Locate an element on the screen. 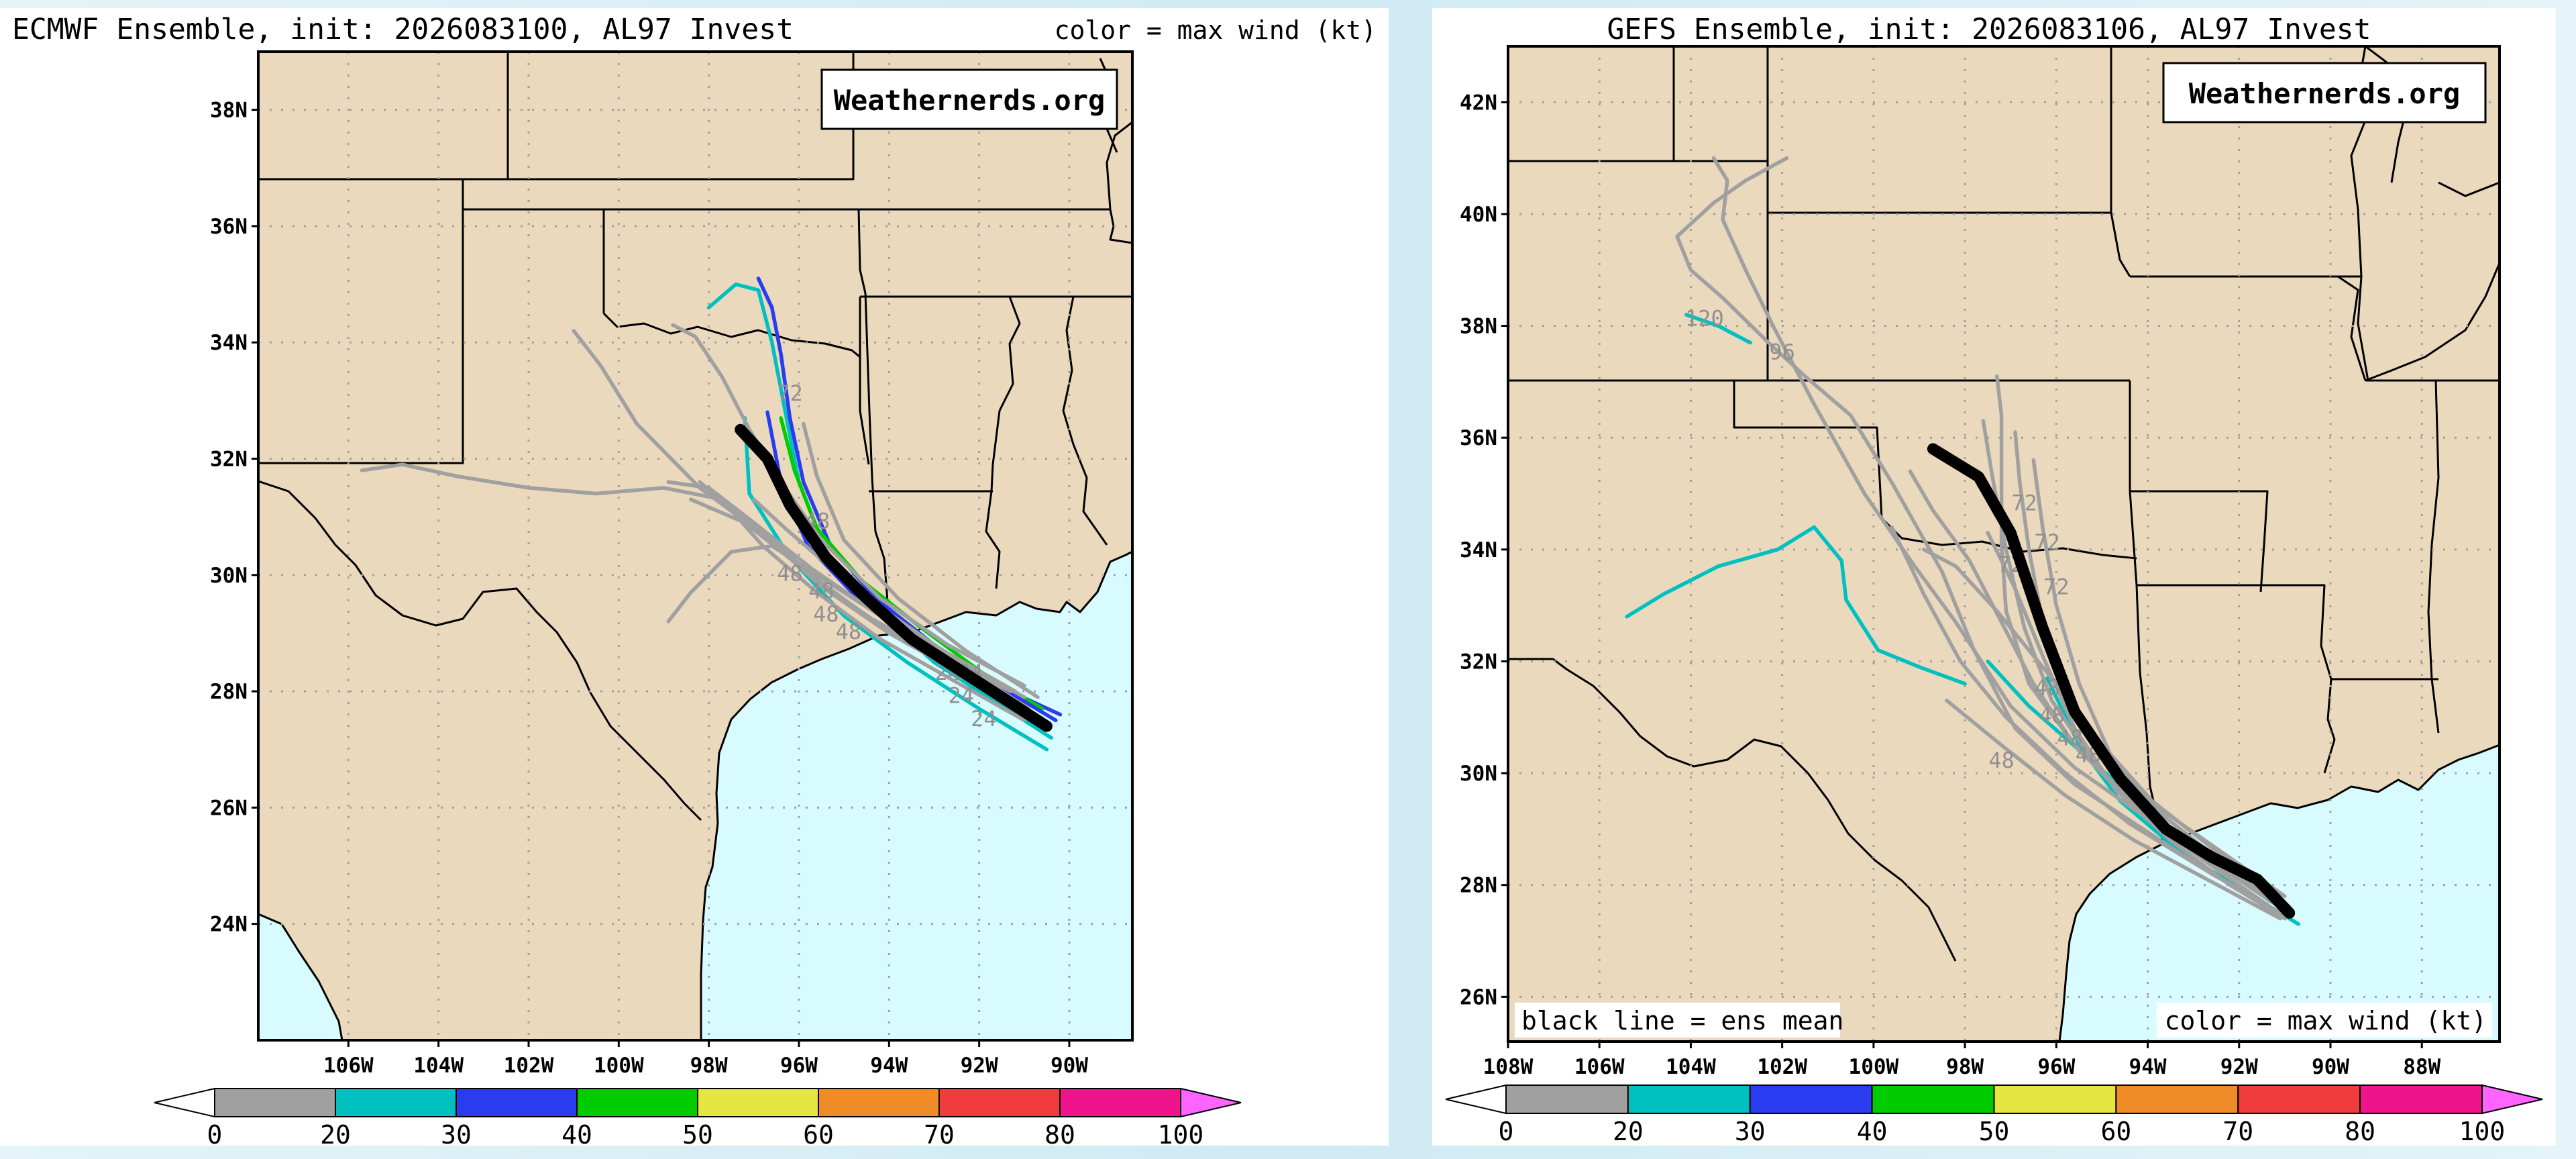 Image resolution: width=2576 pixels, height=1159 pixels. colorbar-tick-label: 0 is located at coordinates (1506, 1131).